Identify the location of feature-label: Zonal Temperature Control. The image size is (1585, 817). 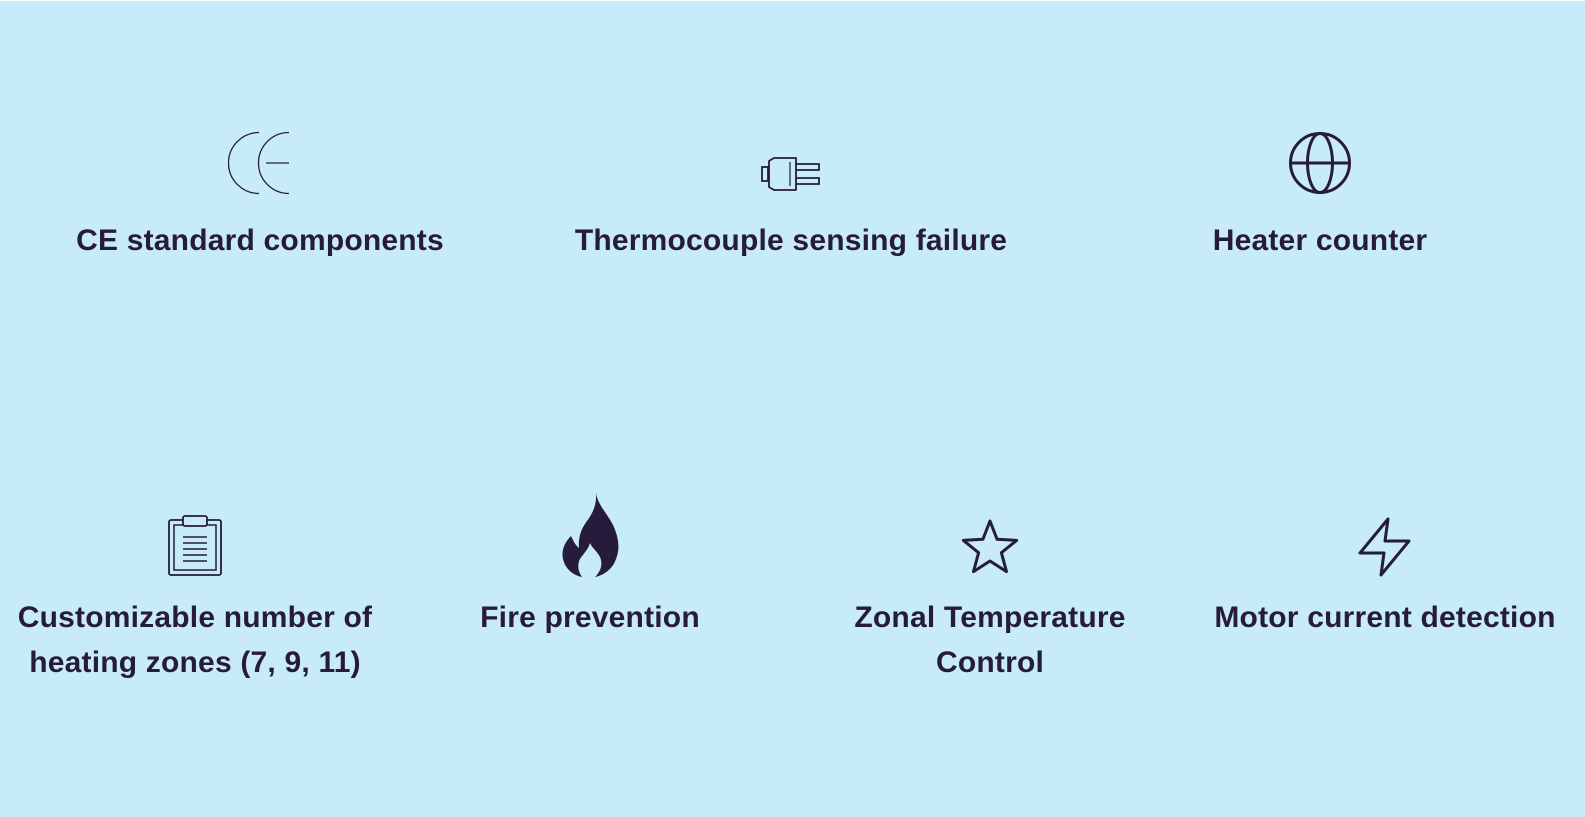
(990, 640).